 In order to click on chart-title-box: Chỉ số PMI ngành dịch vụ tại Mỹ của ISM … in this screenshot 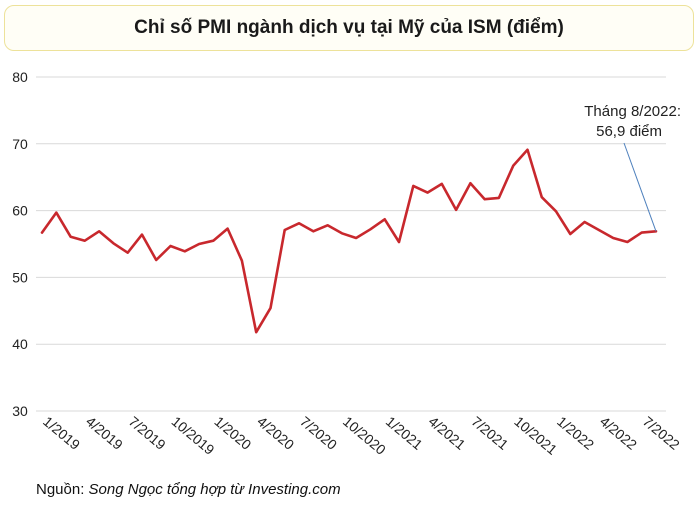, I will do `click(349, 28)`.